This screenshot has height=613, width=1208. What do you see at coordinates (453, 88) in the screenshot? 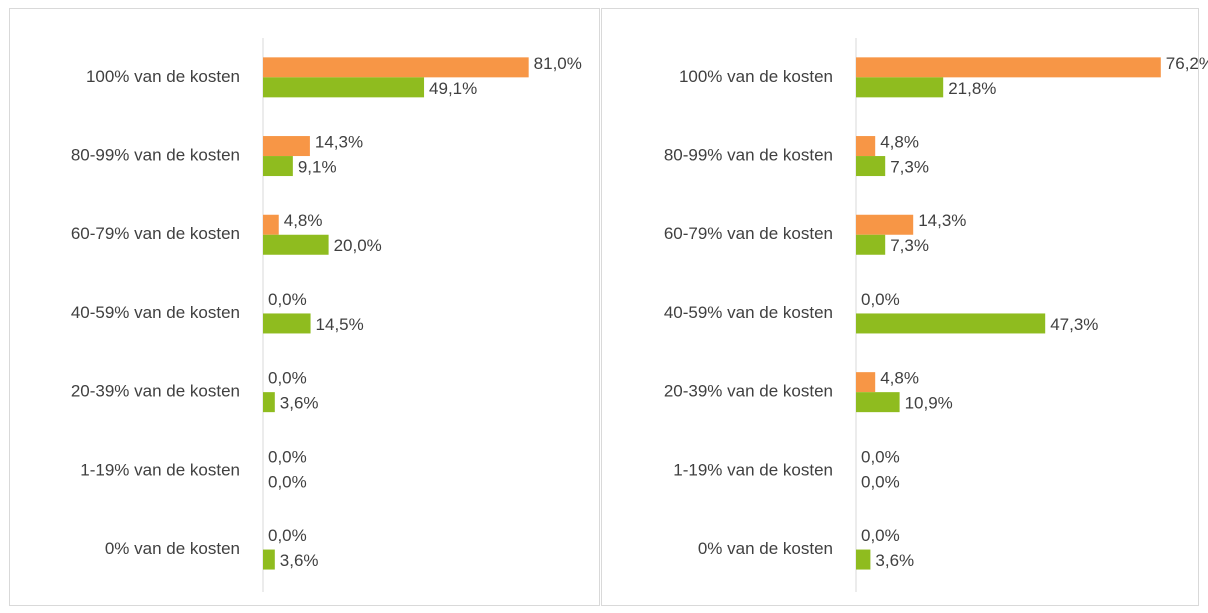
I see `value-label: 49,1%` at bounding box center [453, 88].